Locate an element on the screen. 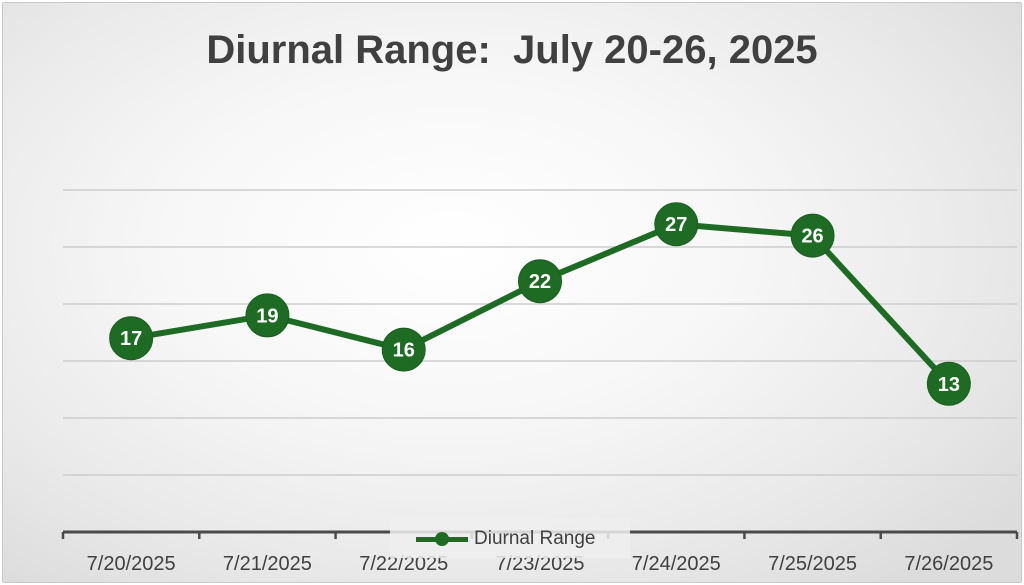 The width and height of the screenshot is (1024, 585). data-label: 13 is located at coordinates (949, 385).